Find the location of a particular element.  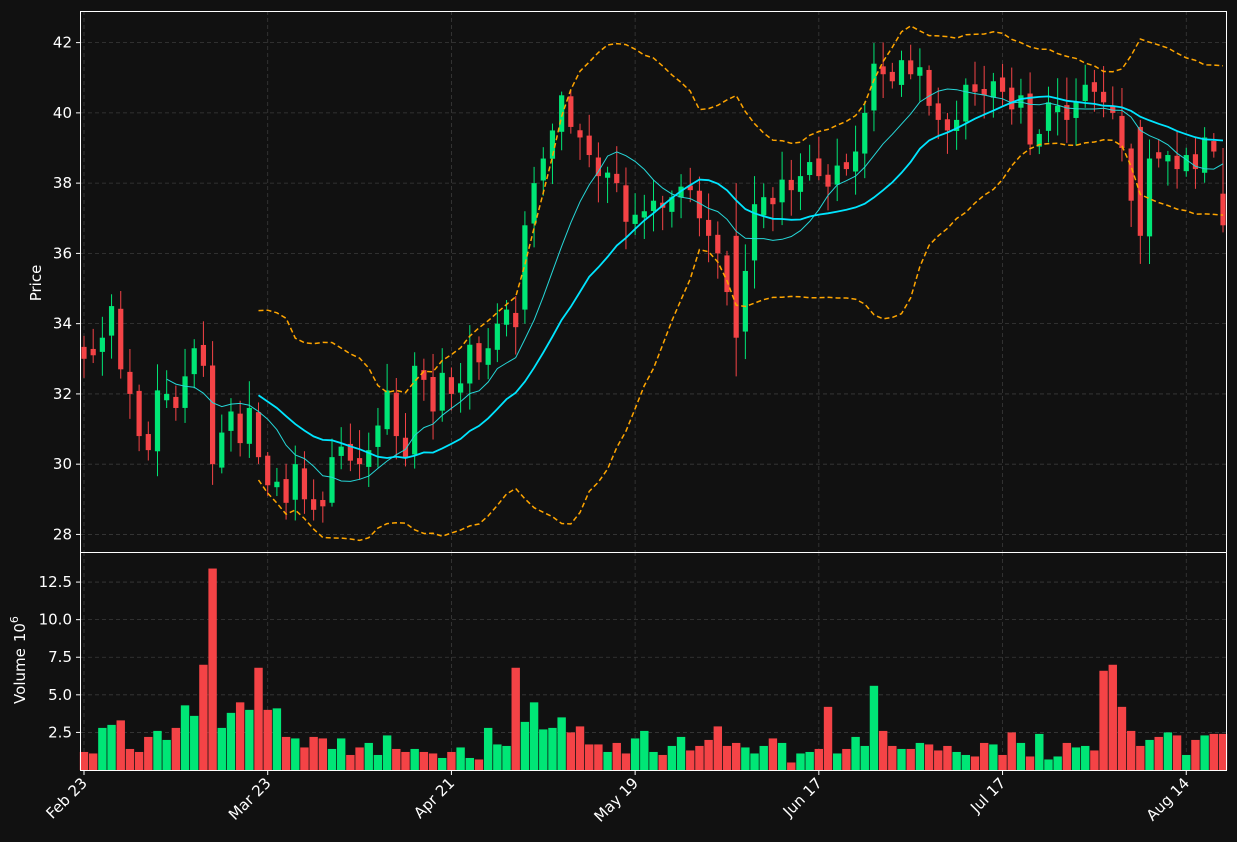

volume-axis-exponent: 6 is located at coordinates (14, 619).